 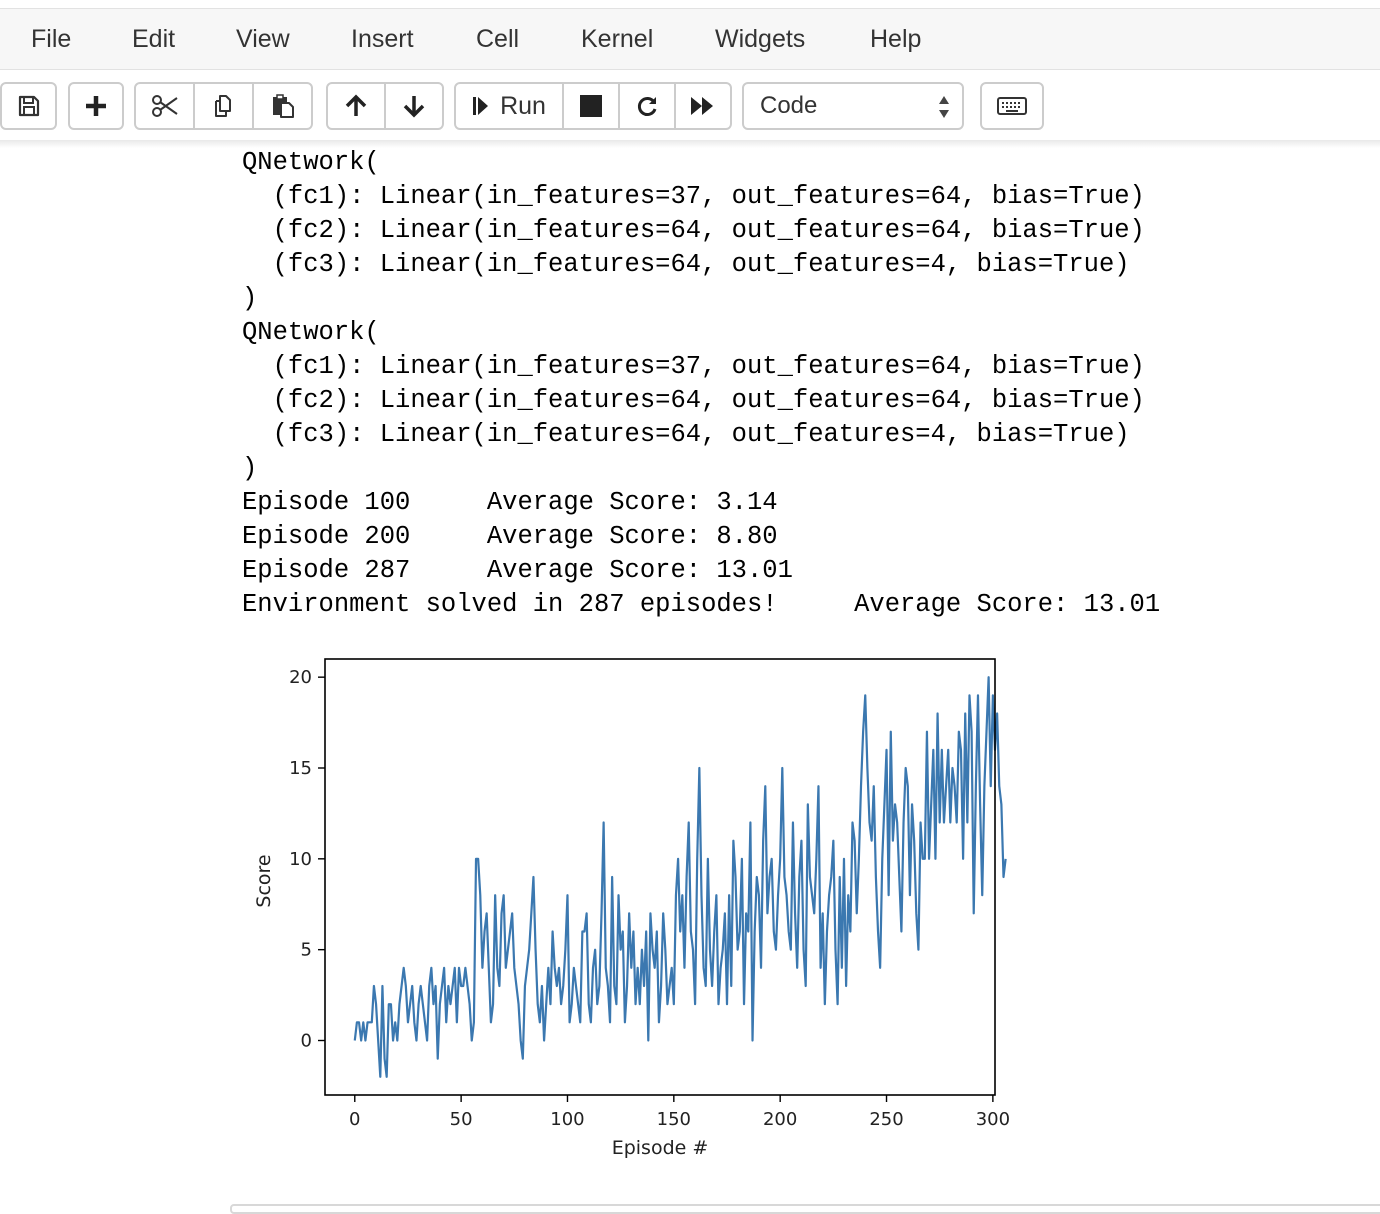 What do you see at coordinates (510, 536) in the screenshot?
I see `output-line: Episode 200 Average Score: 8.80` at bounding box center [510, 536].